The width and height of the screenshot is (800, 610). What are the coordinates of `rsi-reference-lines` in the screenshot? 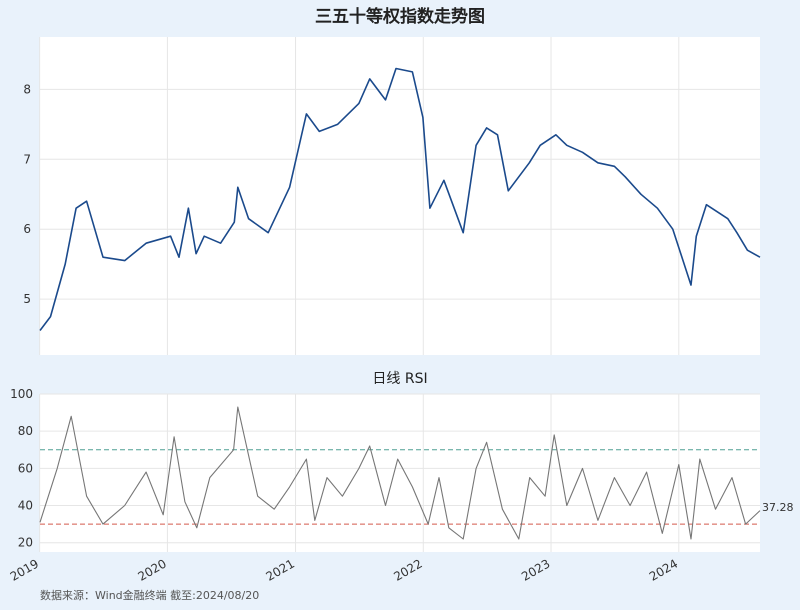 It's located at (400, 487).